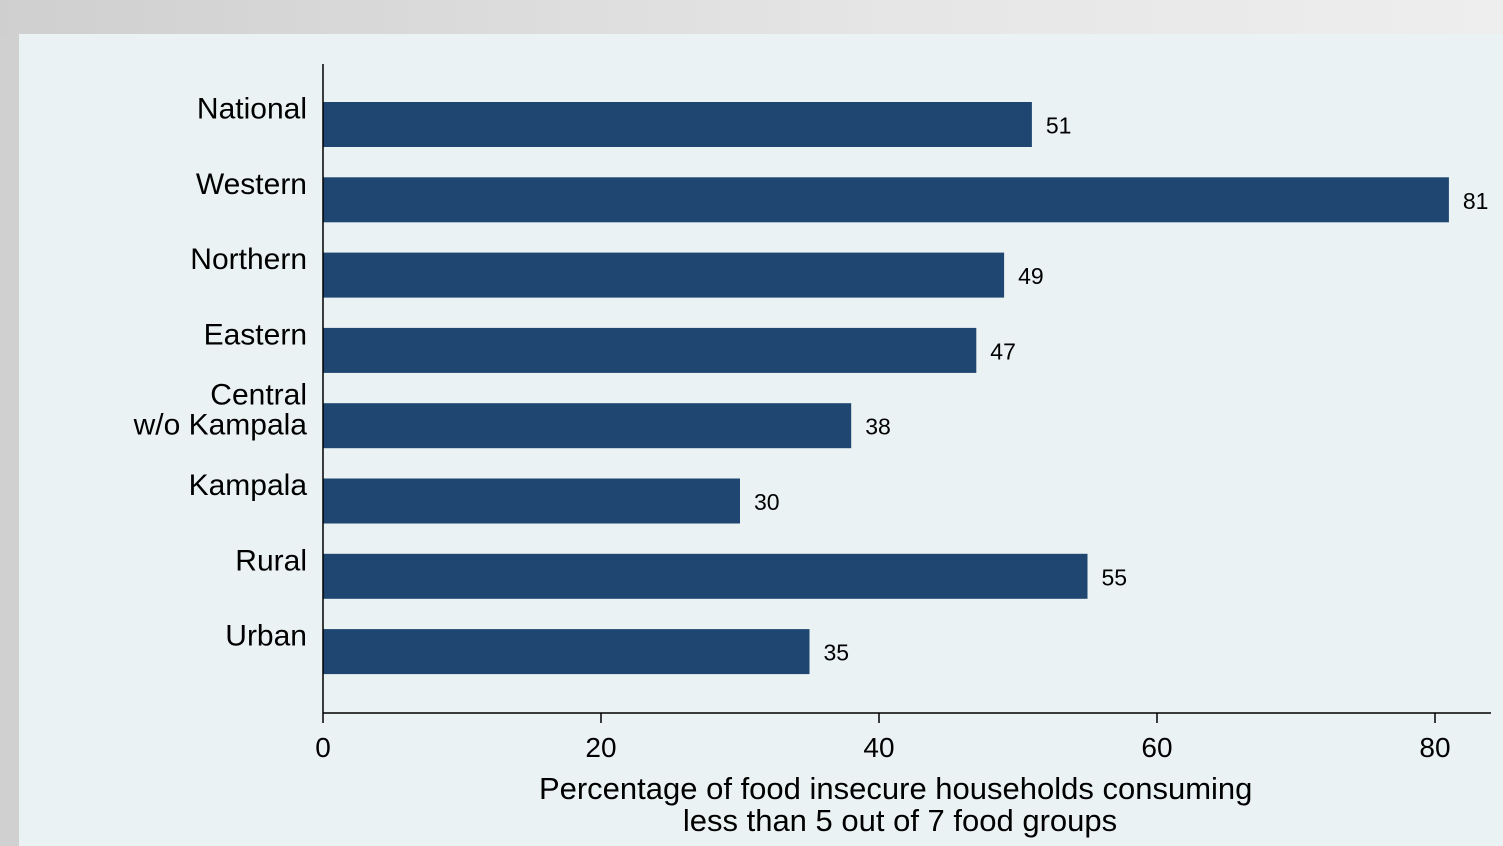 This screenshot has height=846, width=1503. I want to click on category-label-northern: Northern, so click(248, 259).